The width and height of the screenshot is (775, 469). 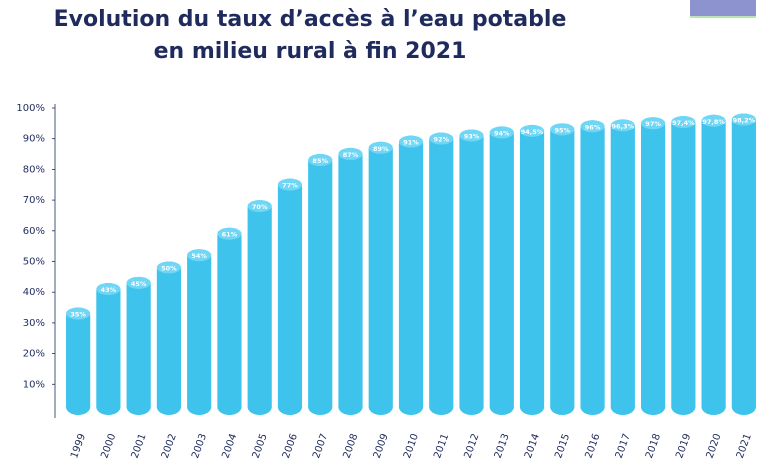 What do you see at coordinates (199, 446) in the screenshot?
I see `x-tick-label: 2003` at bounding box center [199, 446].